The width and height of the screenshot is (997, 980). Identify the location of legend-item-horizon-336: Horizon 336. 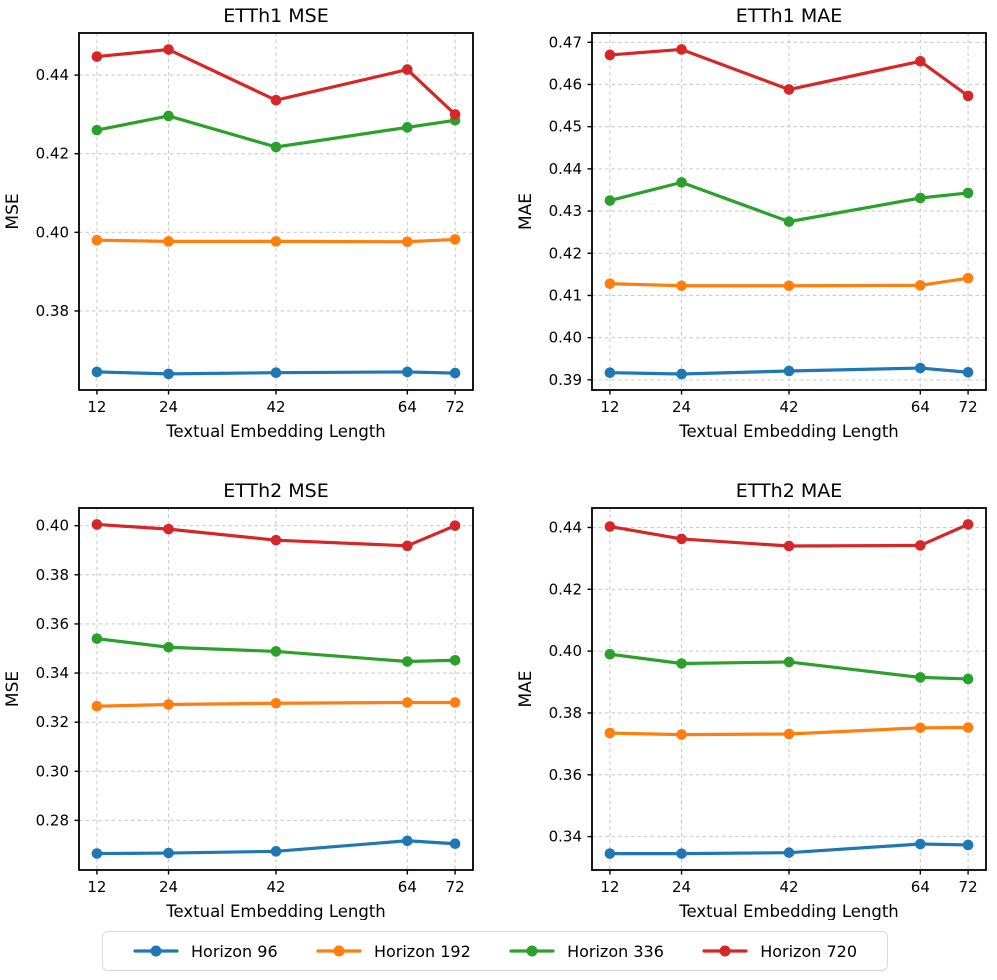
(586, 951).